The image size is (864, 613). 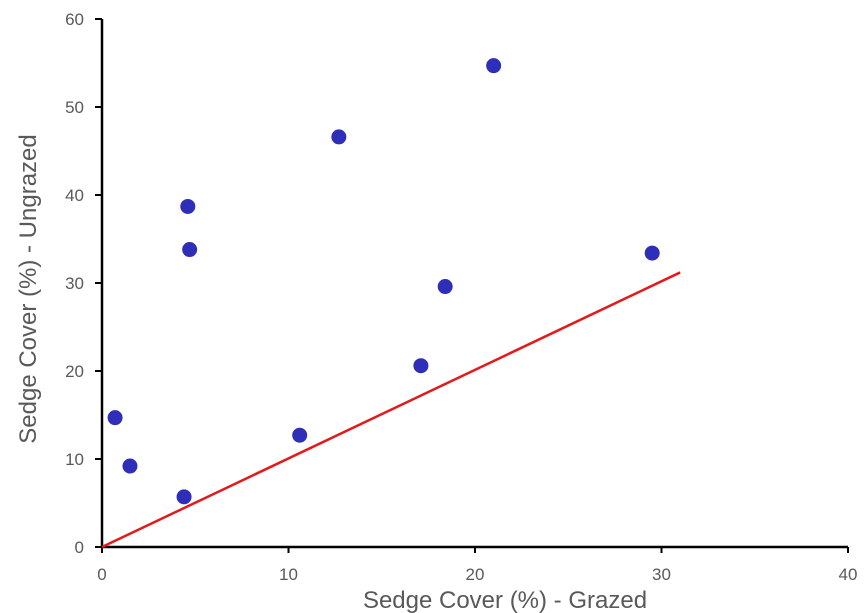 I want to click on x-tick-label: 0, so click(x=101, y=574).